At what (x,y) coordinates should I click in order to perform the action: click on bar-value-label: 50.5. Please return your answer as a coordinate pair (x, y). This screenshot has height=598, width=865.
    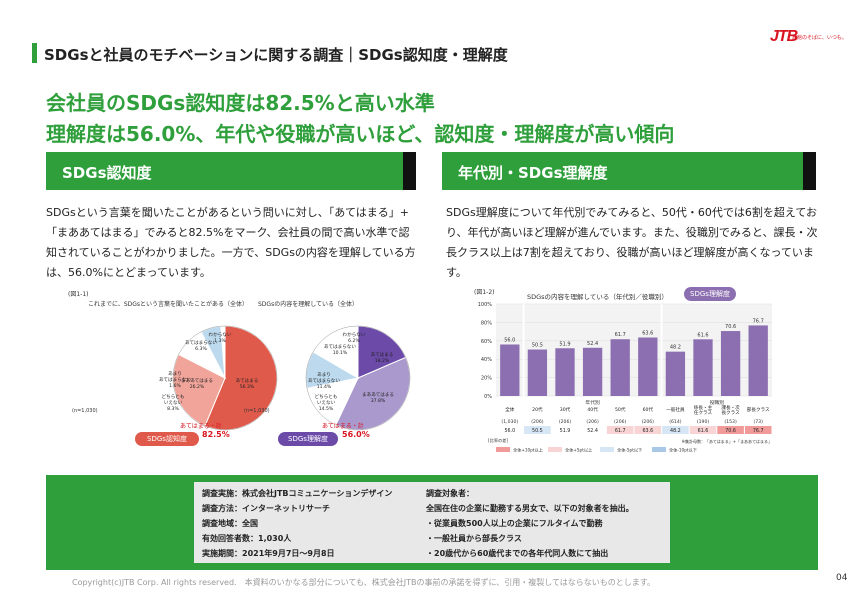
    Looking at the image, I should click on (537, 346).